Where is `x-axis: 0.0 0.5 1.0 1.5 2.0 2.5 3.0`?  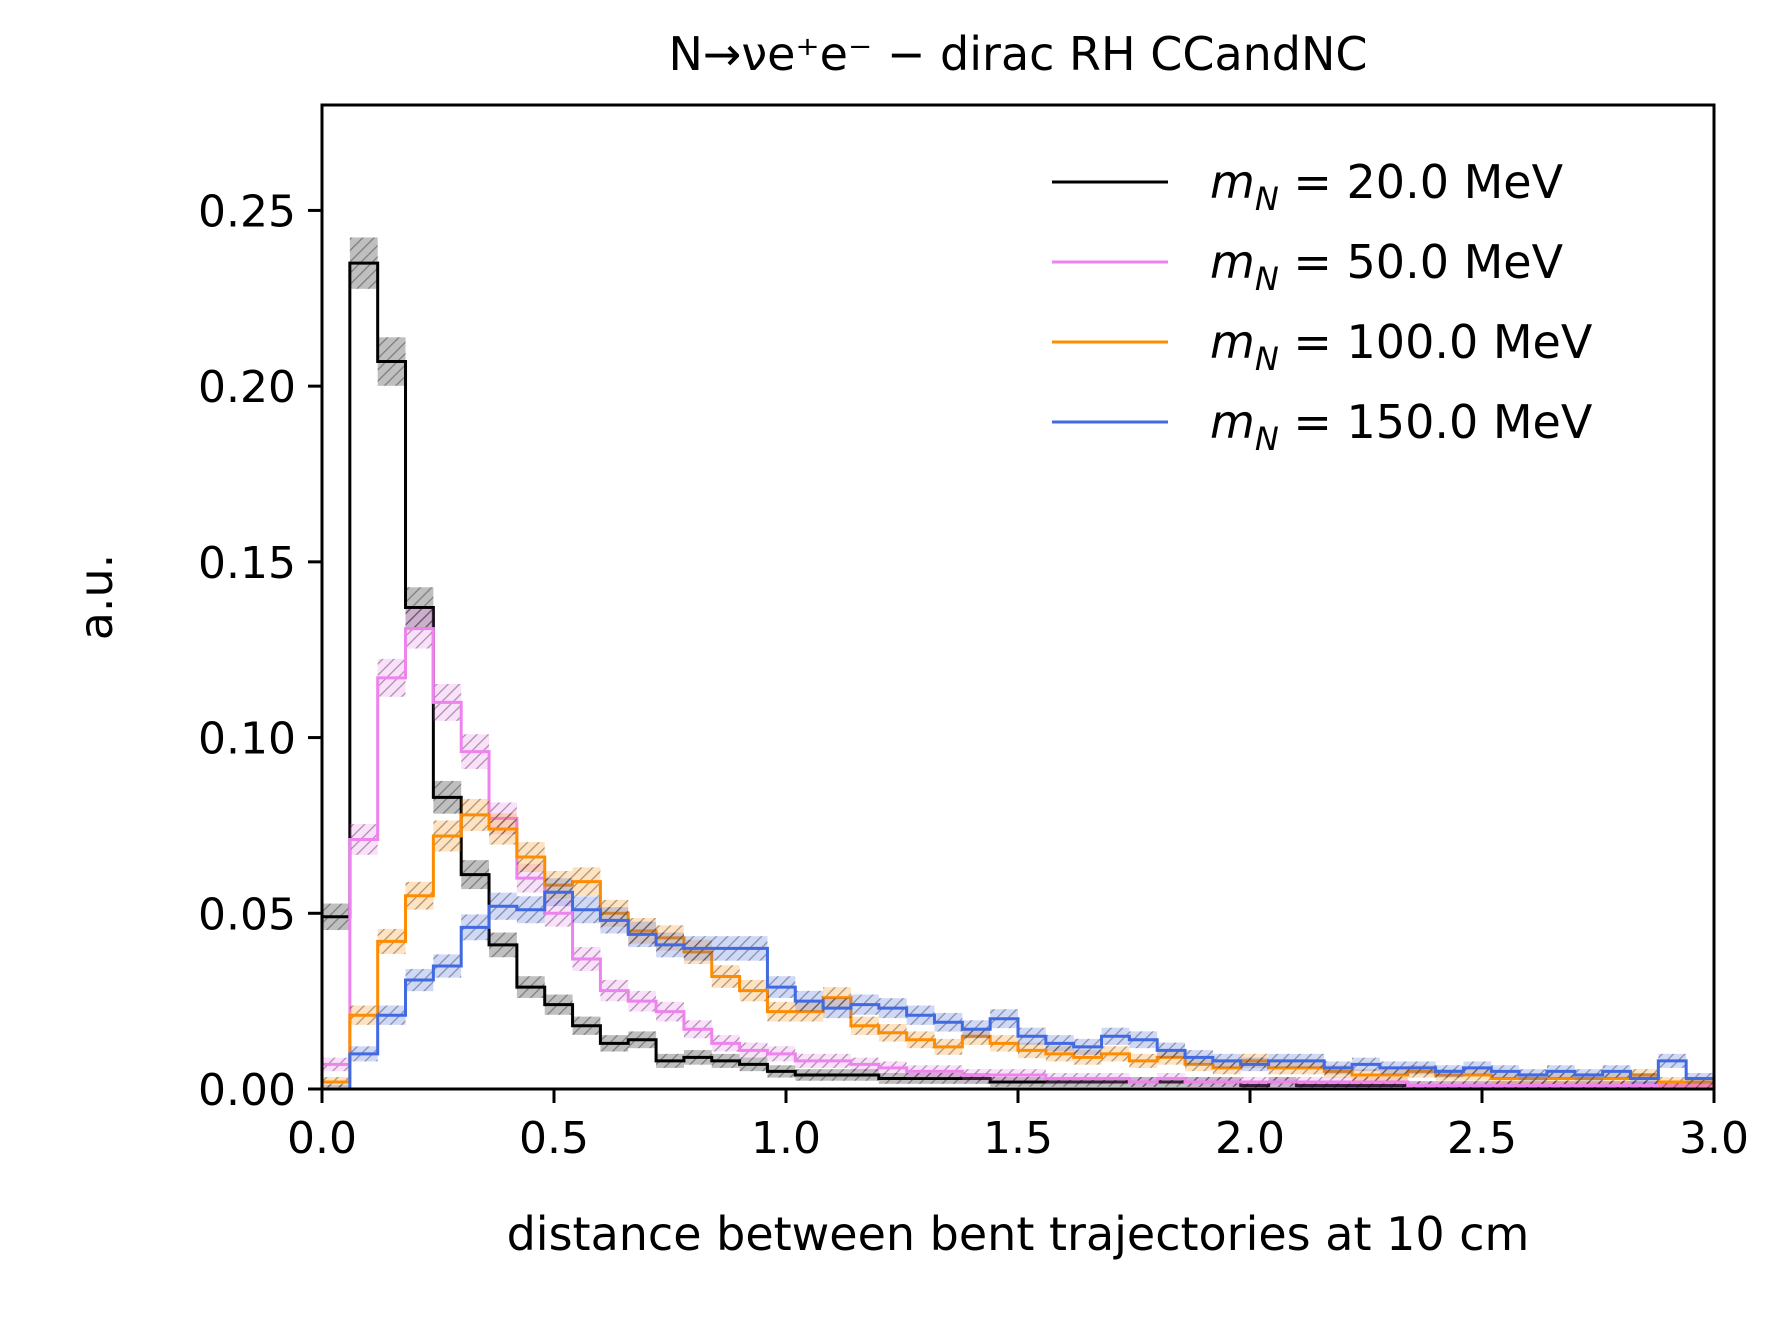 x-axis: 0.0 0.5 1.0 1.5 2.0 2.5 3.0 is located at coordinates (1018, 1126).